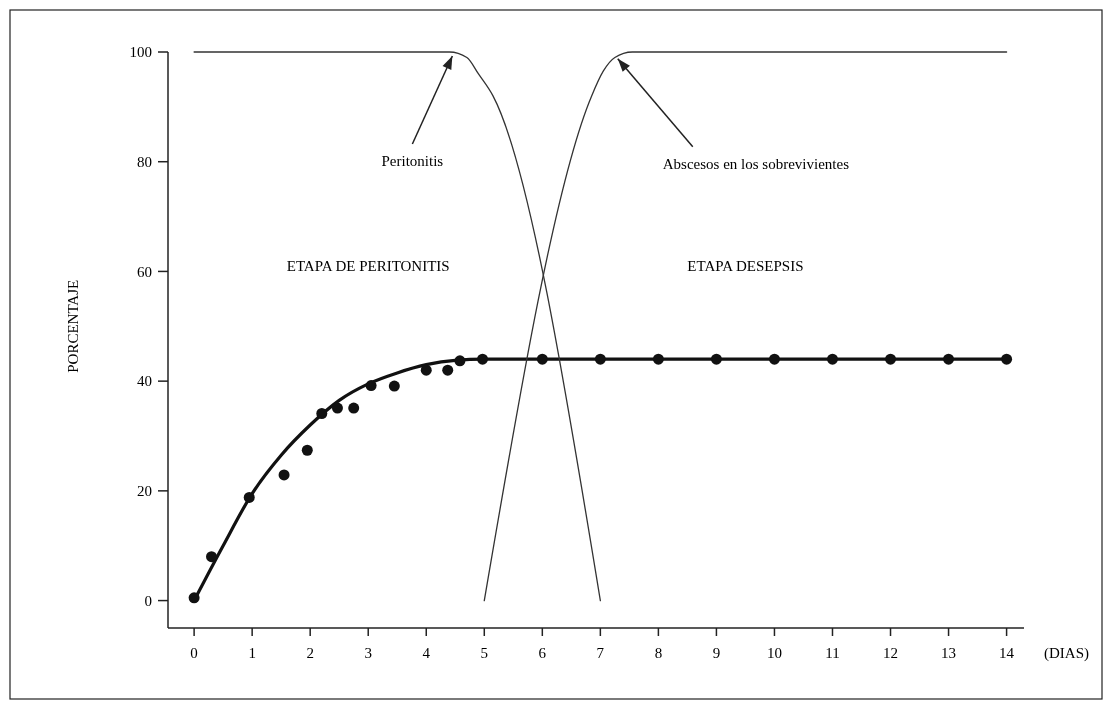  Describe the element at coordinates (716, 653) in the screenshot. I see `x-tick-label: 9` at that location.